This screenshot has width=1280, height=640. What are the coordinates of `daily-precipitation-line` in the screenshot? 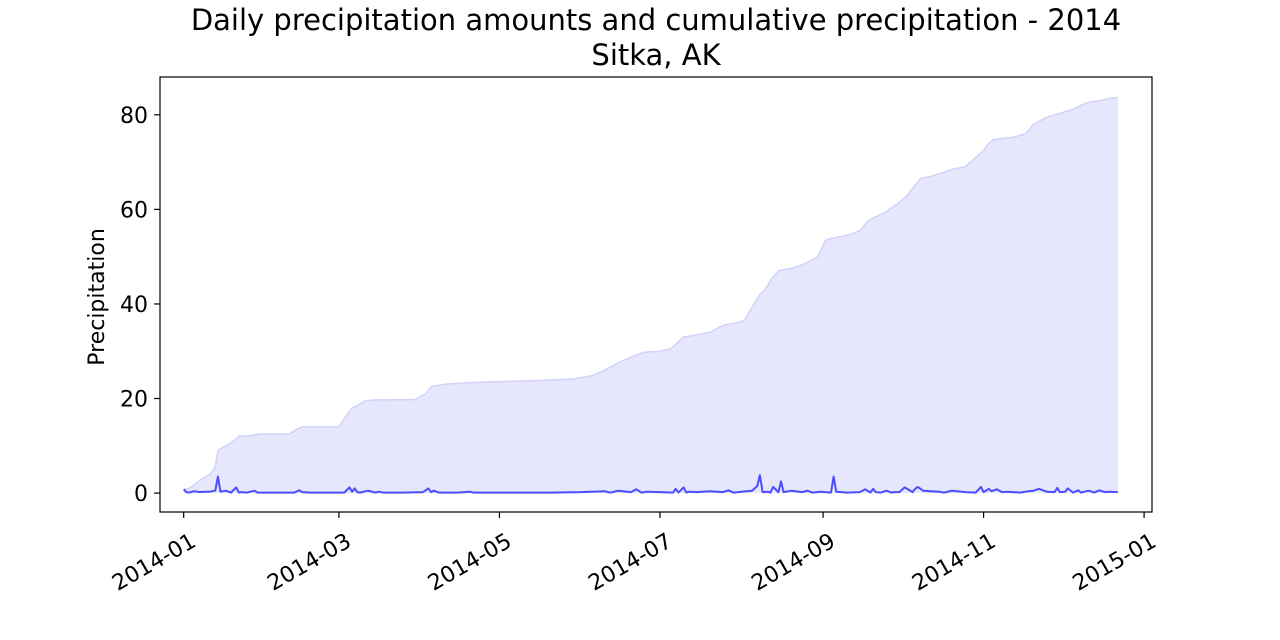 It's located at (650, 484).